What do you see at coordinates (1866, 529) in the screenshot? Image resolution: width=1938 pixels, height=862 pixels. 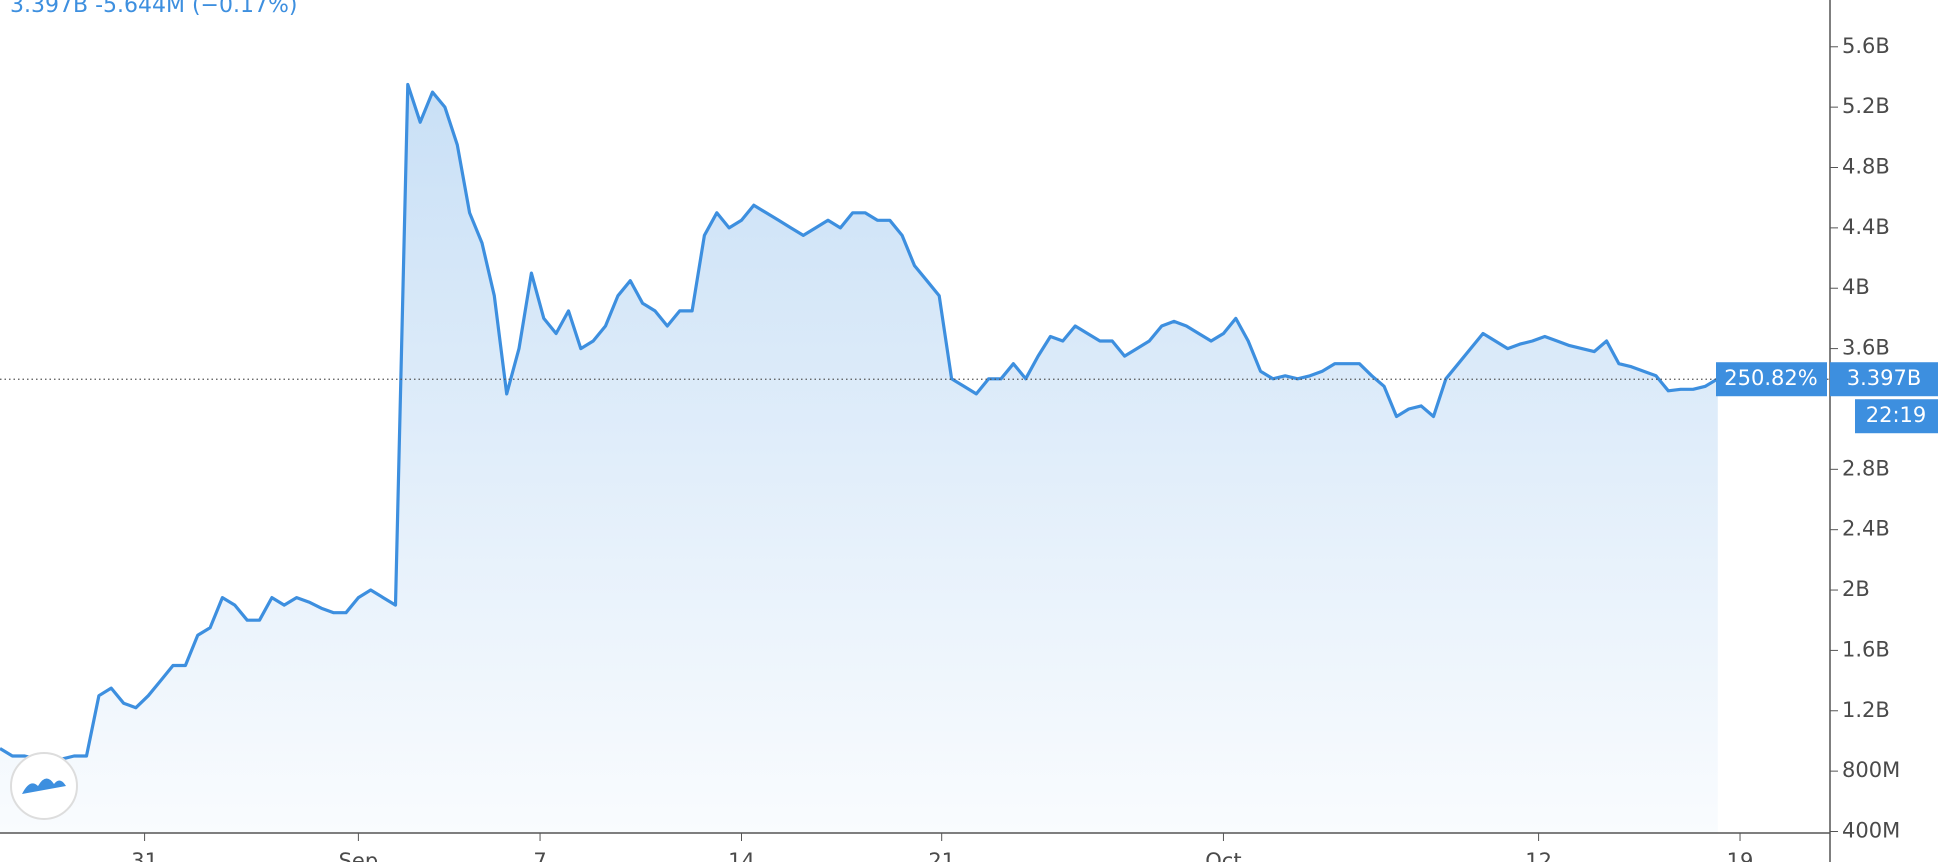 I see `y-tick-label: 2.4B` at bounding box center [1866, 529].